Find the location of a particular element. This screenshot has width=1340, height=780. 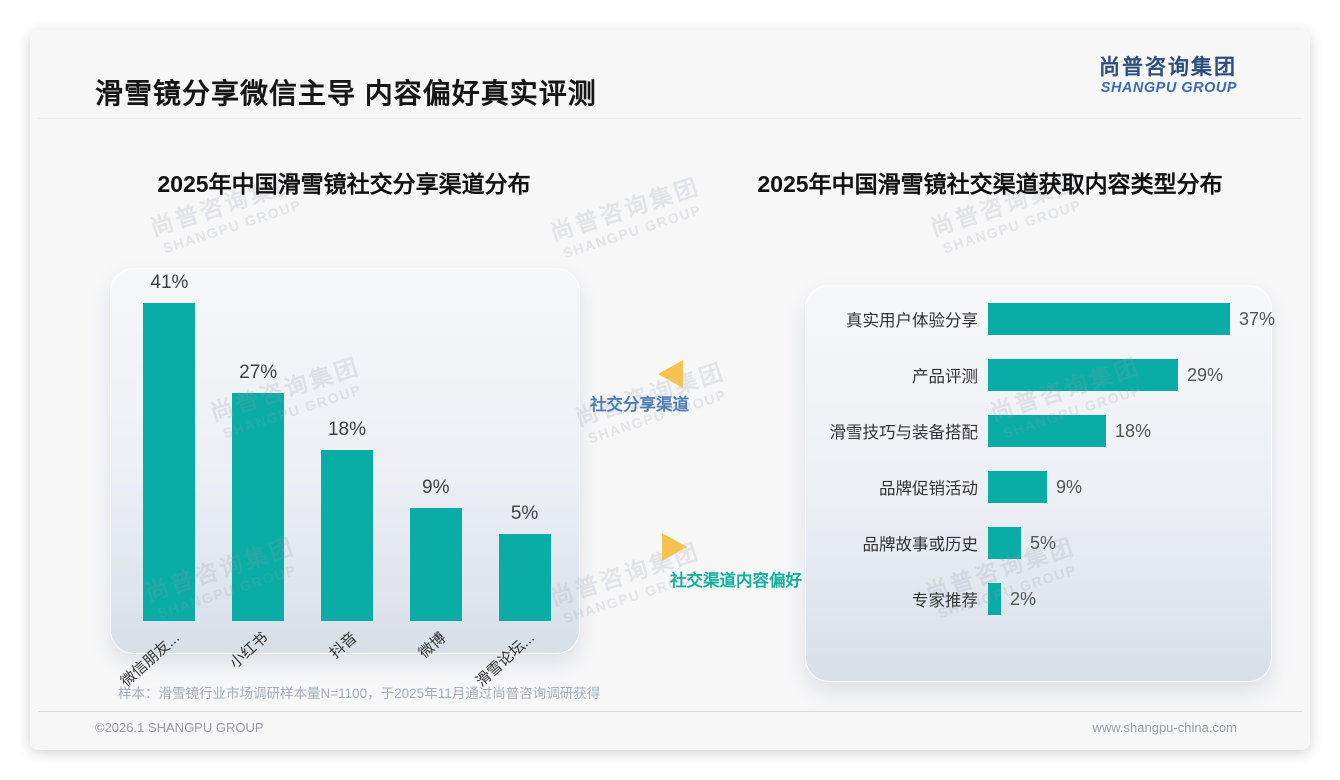

left-chart-title: 2025年中国滑雪镜社交分享渠道分布 is located at coordinates (344, 184).